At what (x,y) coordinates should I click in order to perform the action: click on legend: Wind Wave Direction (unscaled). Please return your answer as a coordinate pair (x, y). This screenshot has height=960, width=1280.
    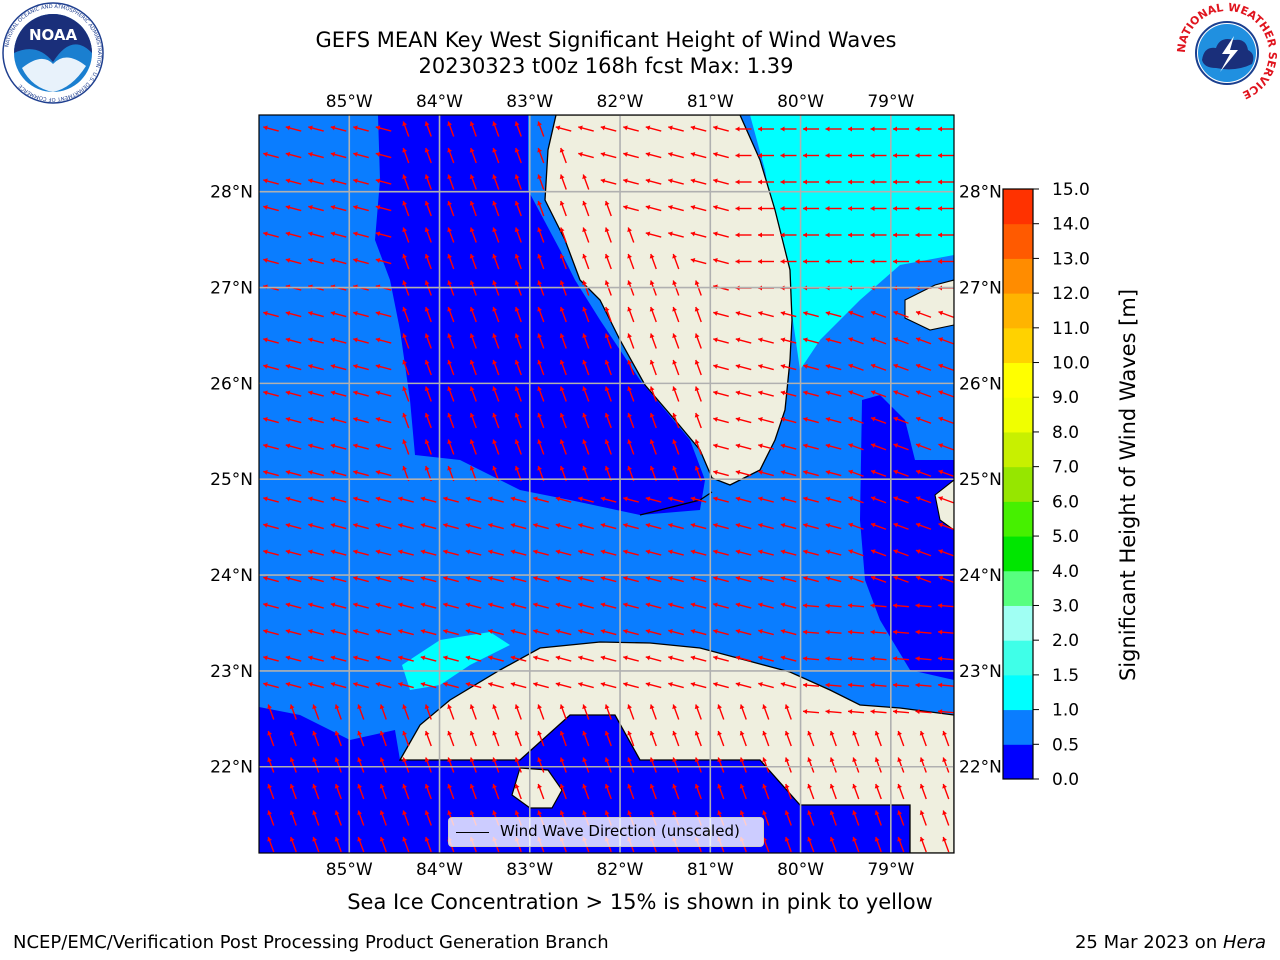
    Looking at the image, I should click on (606, 832).